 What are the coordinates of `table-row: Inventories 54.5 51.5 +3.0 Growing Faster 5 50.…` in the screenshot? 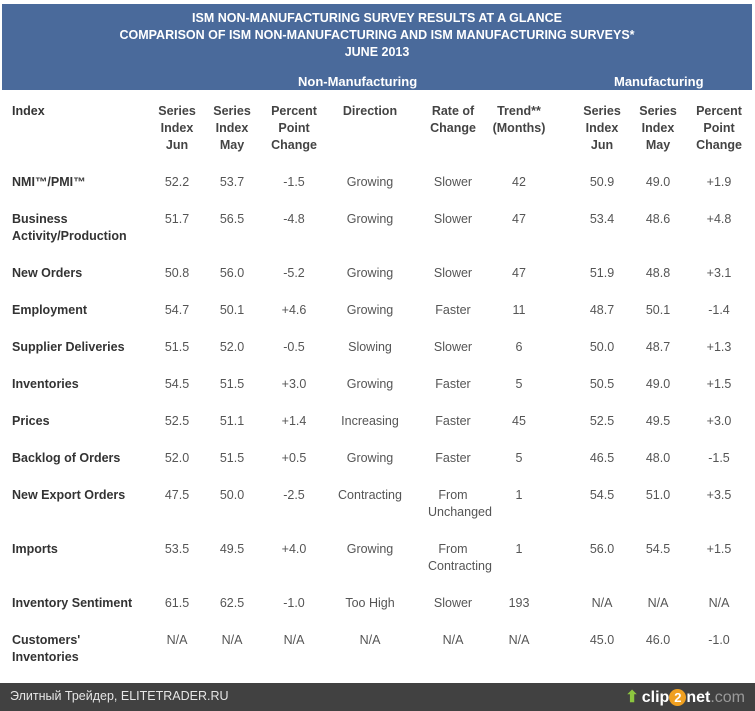 It's located at (377, 388).